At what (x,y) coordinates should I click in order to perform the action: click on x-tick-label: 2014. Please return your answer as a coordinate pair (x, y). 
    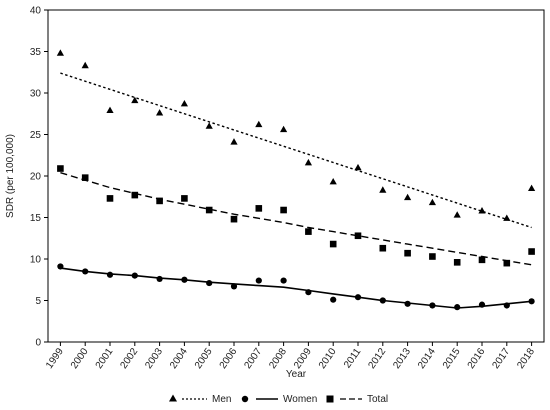
    Looking at the image, I should click on (427, 358).